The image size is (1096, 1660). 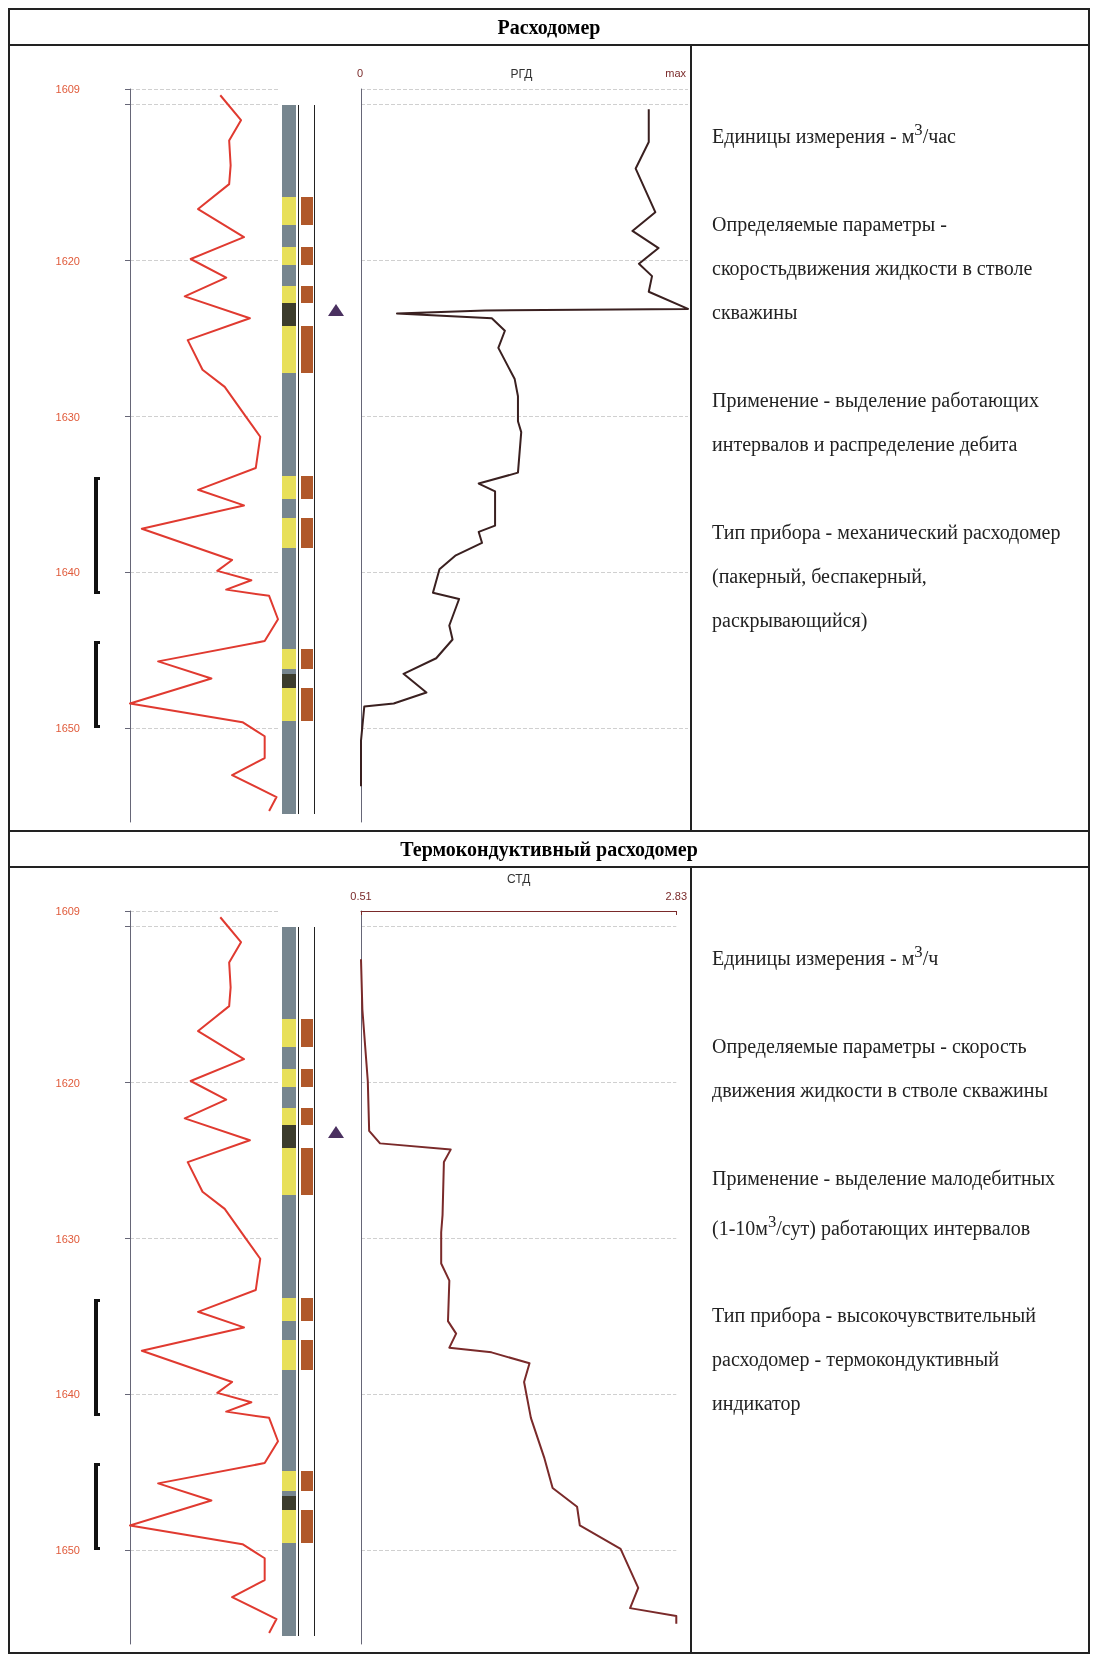 I want to click on chart-title: Термокондуктивный расходомер, so click(x=549, y=850).